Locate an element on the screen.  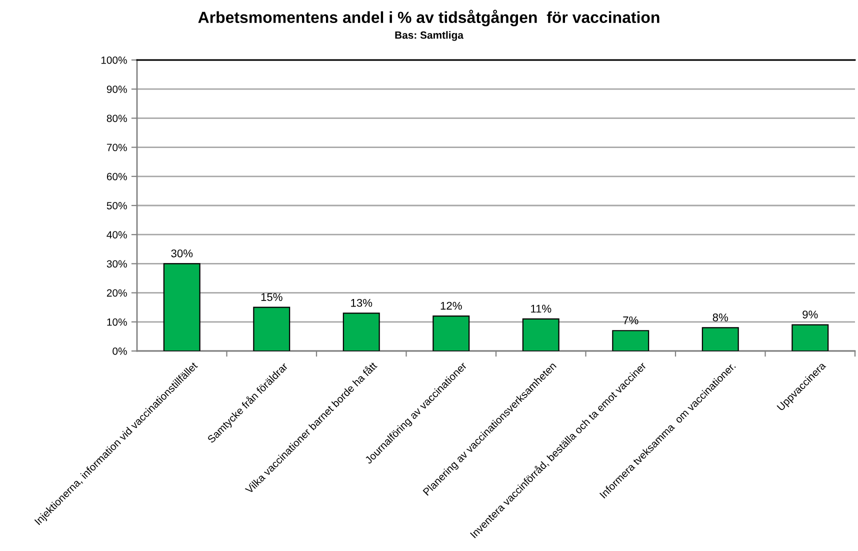
y-tick-label: 10% is located at coordinates (117, 322).